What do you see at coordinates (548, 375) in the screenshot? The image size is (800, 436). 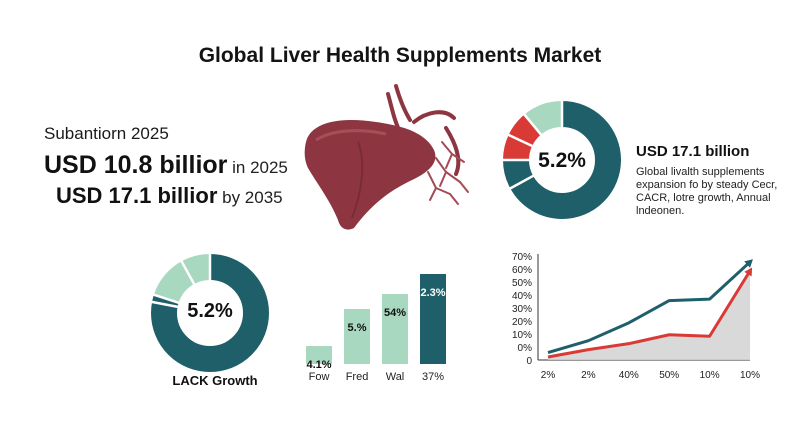 I see `line-chart-x-tick-0: 2%` at bounding box center [548, 375].